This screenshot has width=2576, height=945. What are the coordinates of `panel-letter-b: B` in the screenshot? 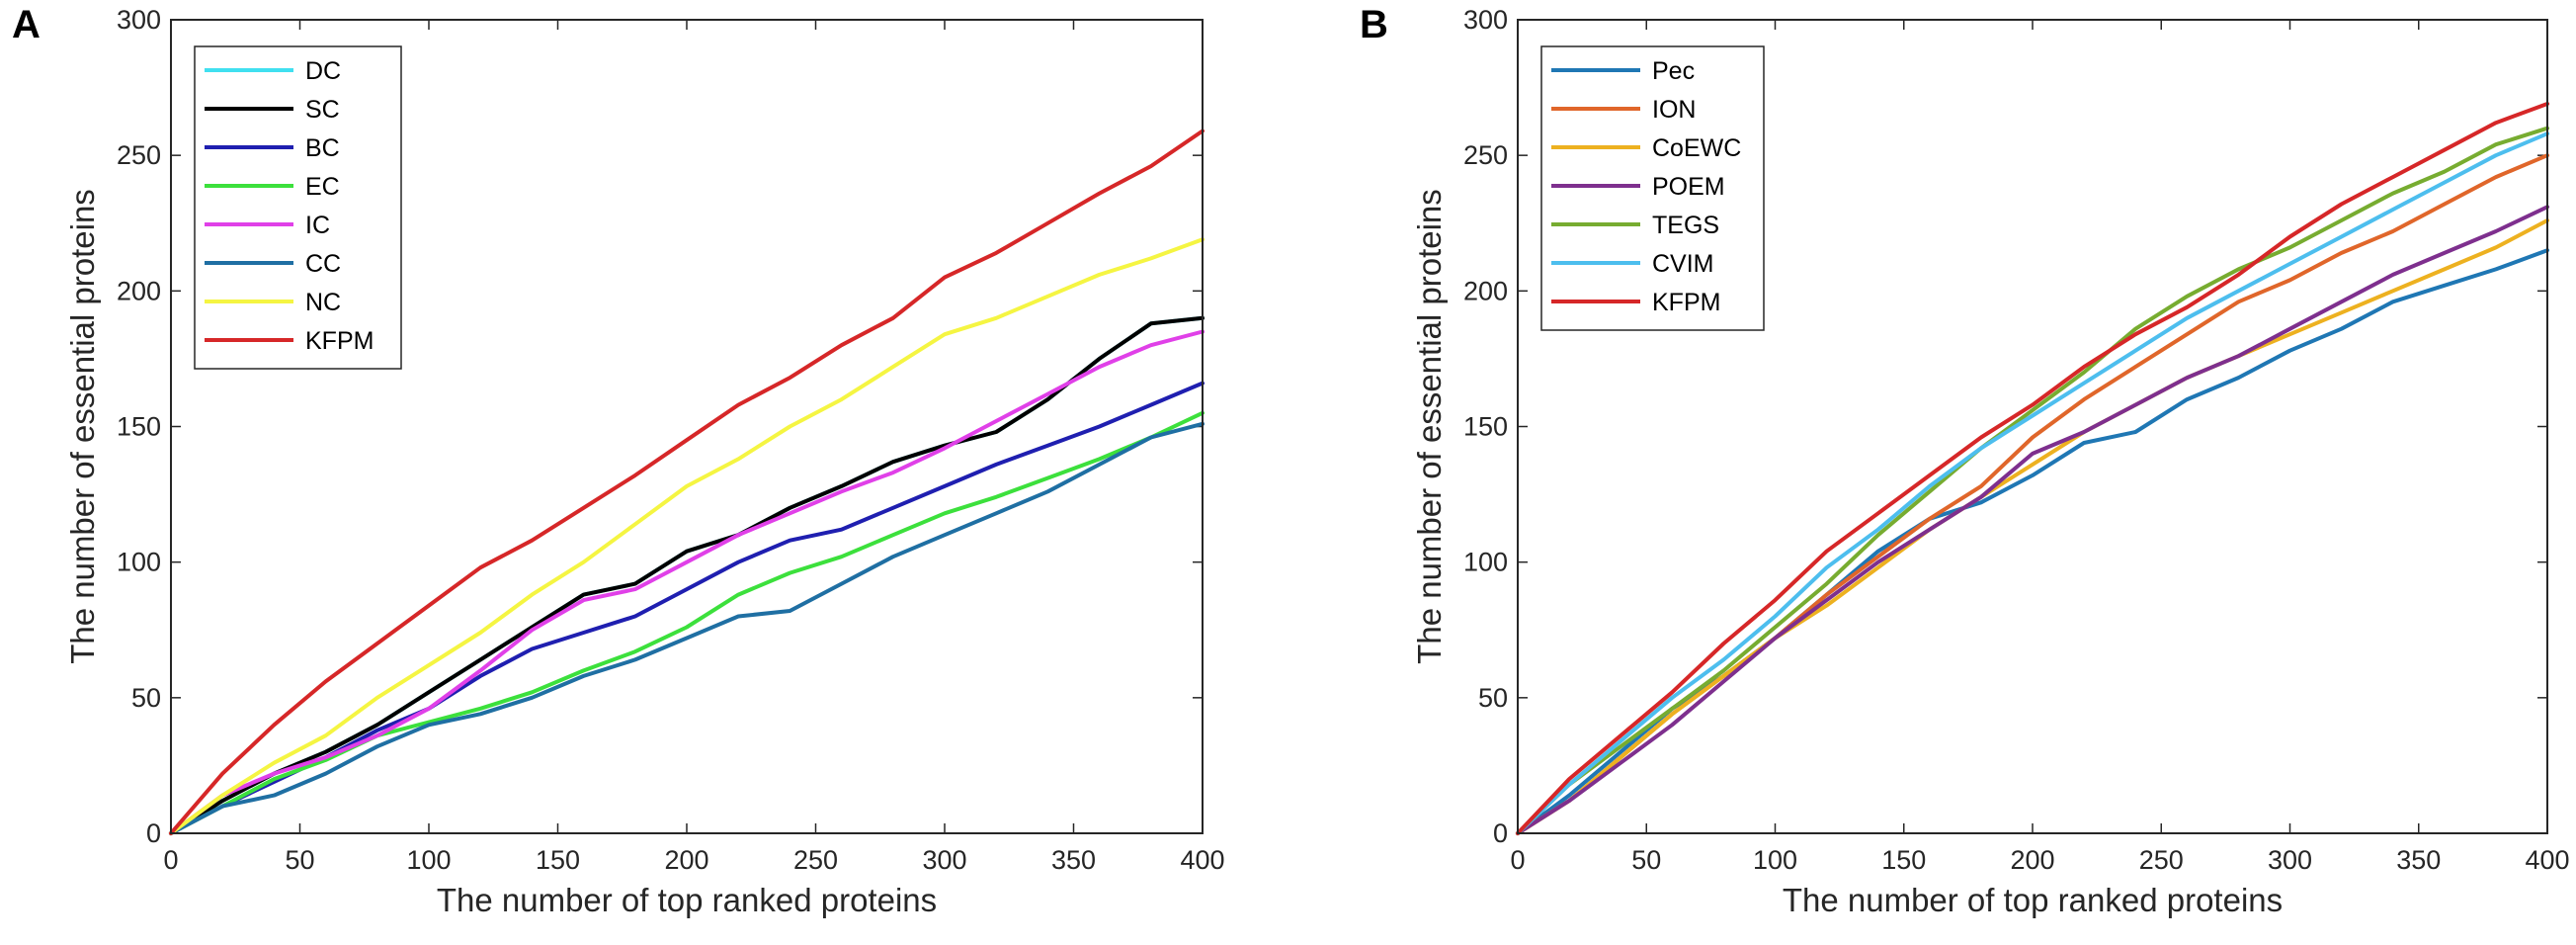 It's located at (1374, 24).